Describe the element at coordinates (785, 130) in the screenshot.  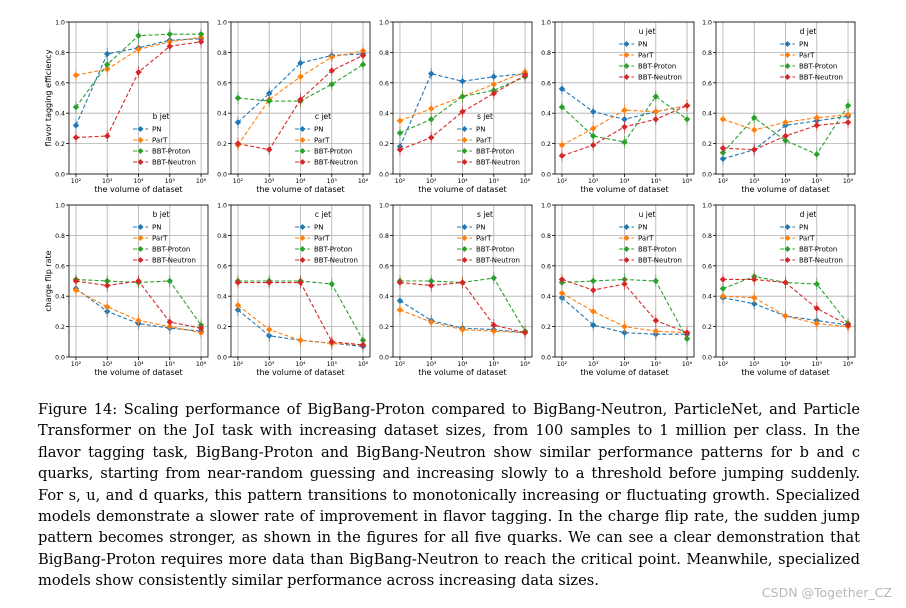
I see `series-line-BBT-Proton` at that location.